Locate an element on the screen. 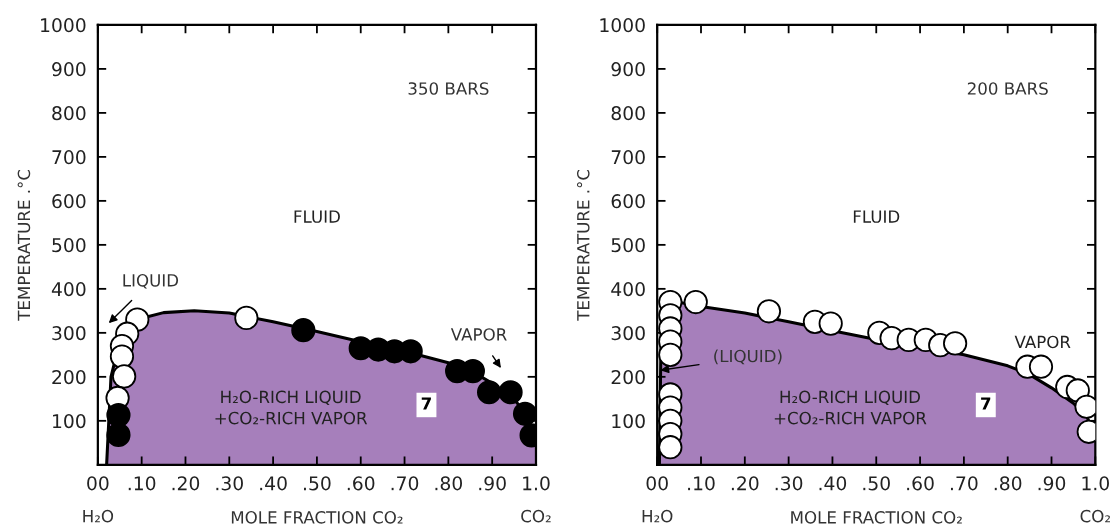  text: 350 BARS is located at coordinates (448, 88).